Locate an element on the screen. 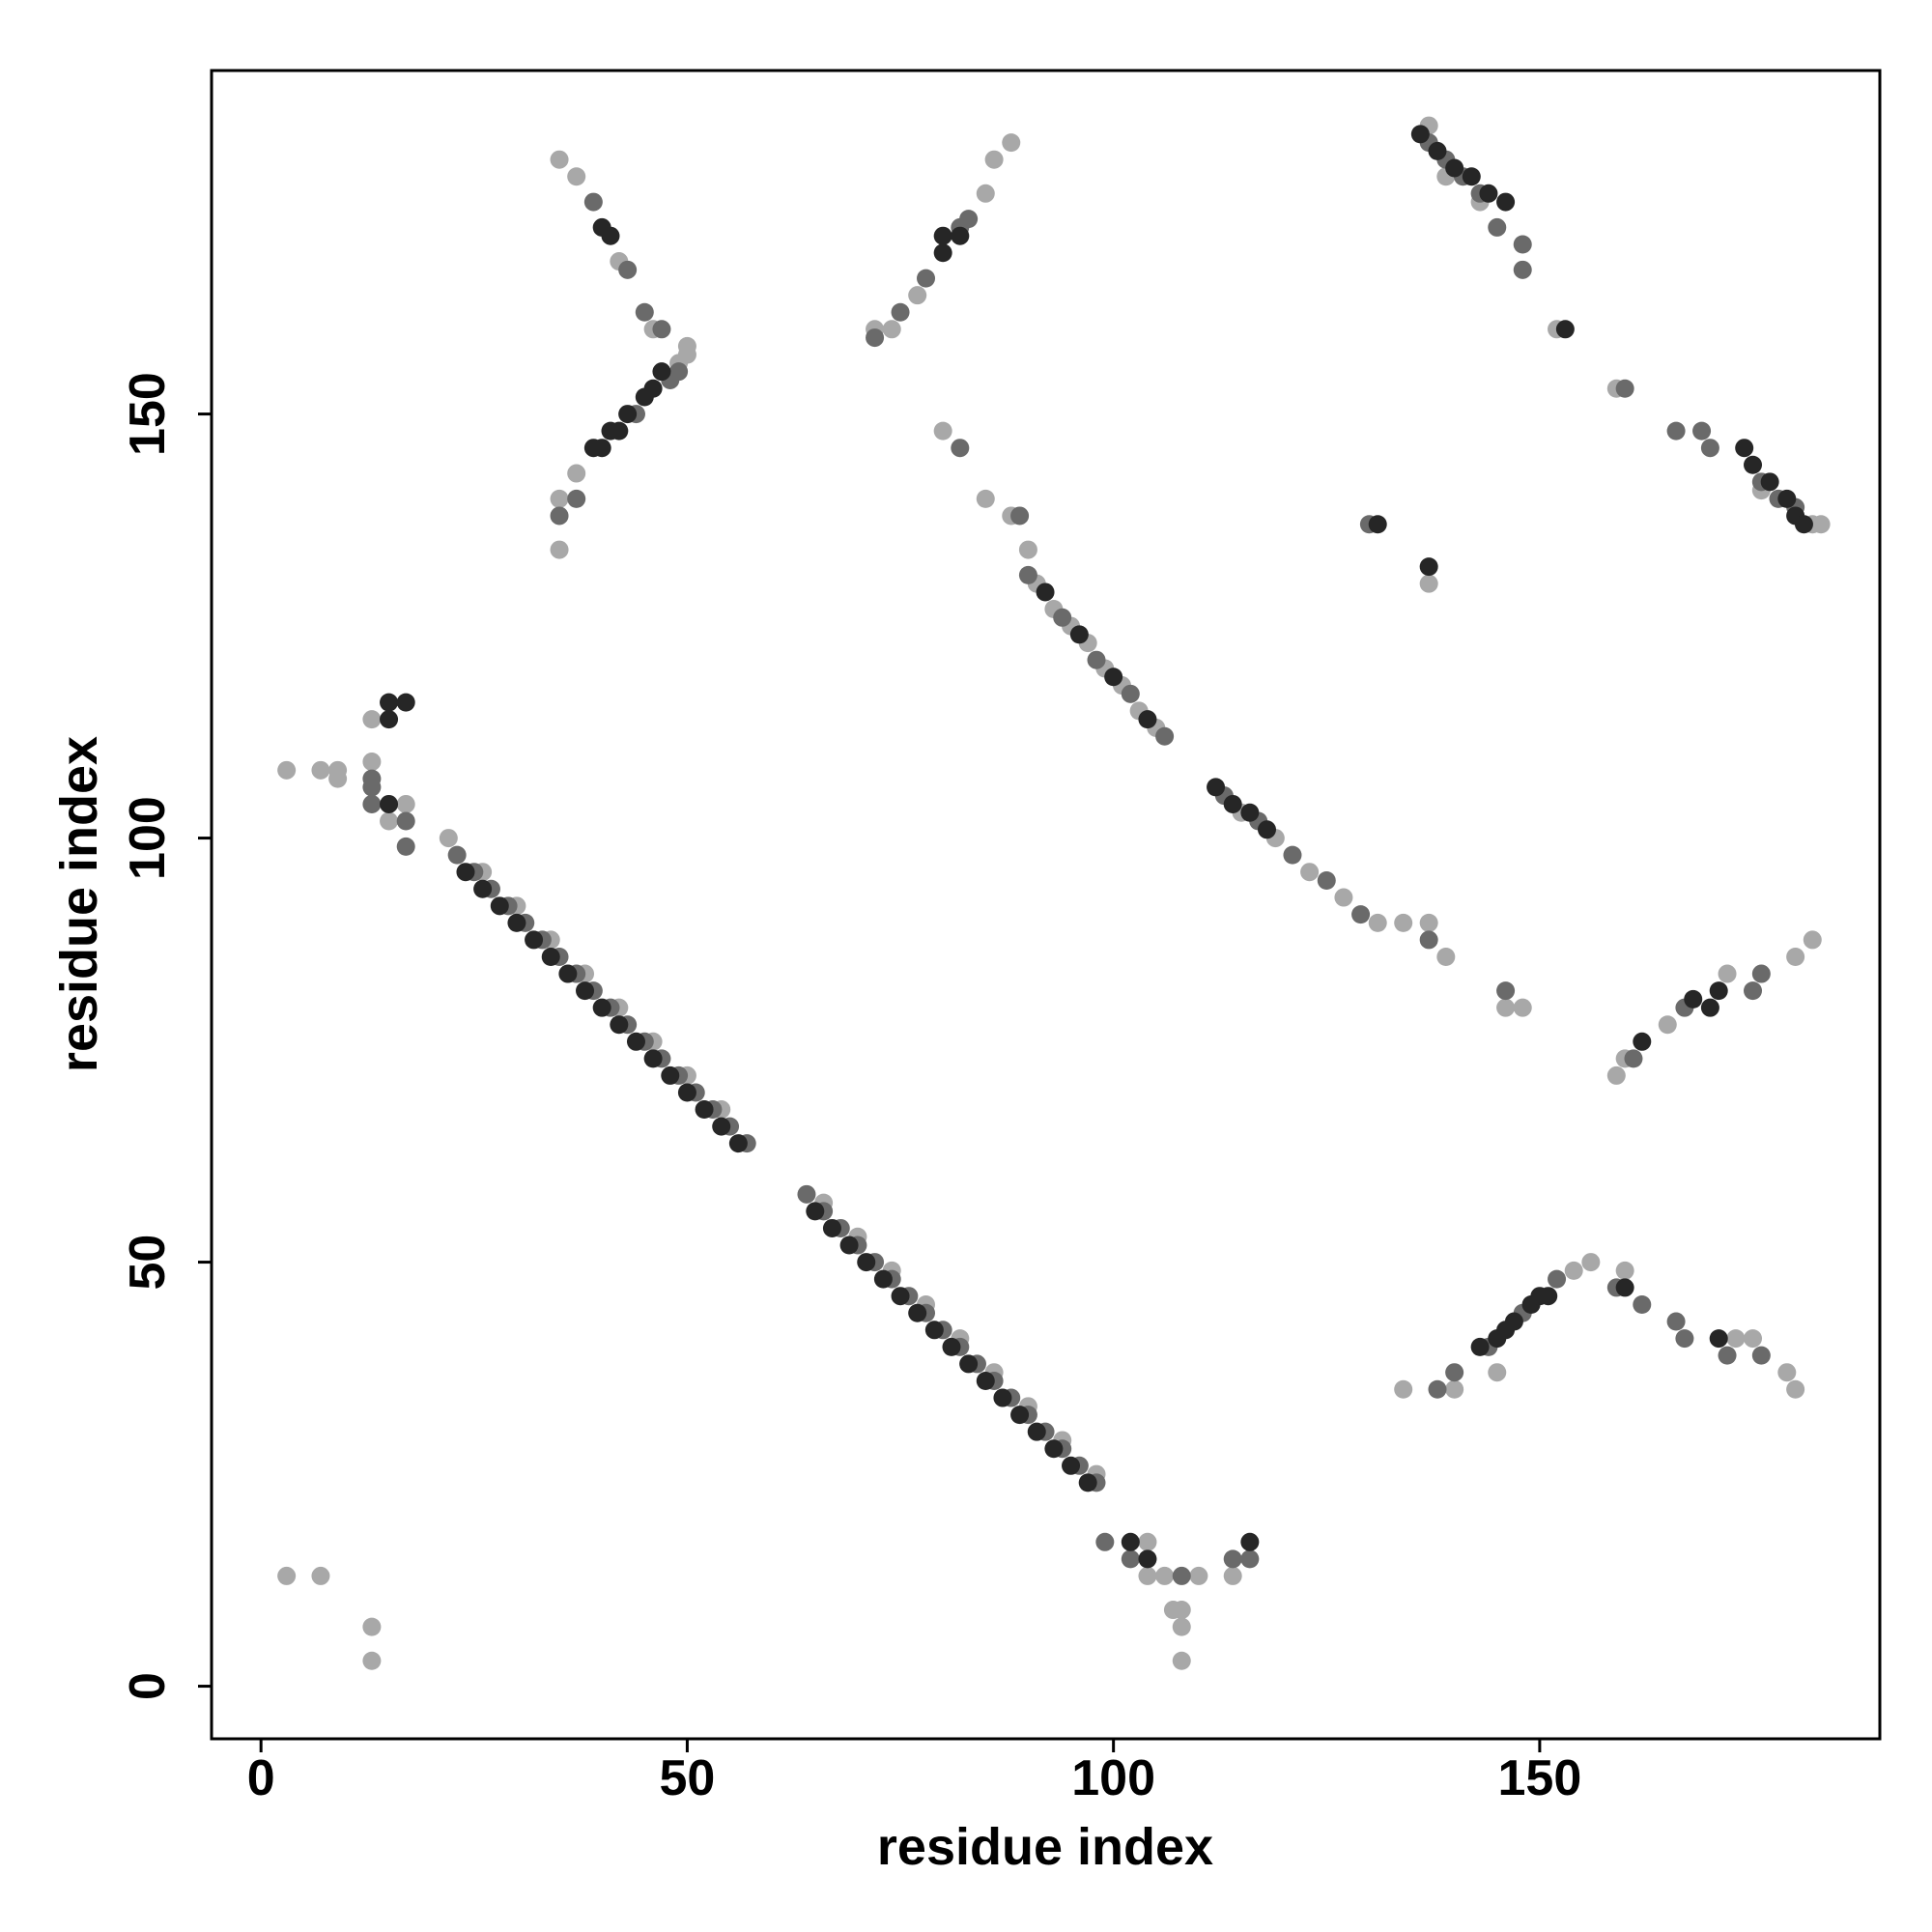  y-axis-title: residue index is located at coordinates (79, 904).